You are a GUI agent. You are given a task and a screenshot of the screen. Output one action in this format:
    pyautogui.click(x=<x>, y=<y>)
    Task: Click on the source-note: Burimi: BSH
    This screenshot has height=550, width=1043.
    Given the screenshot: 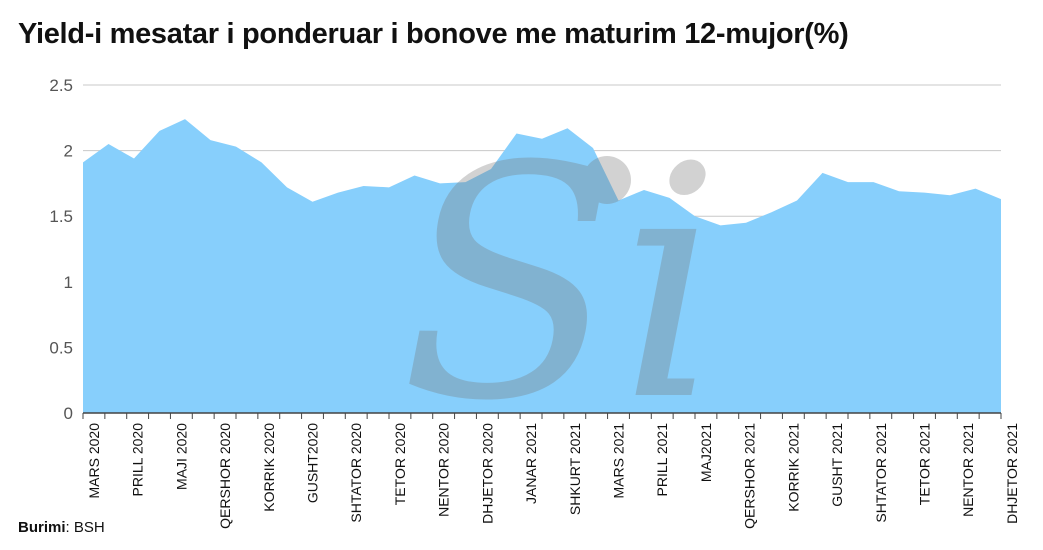 What is the action you would take?
    pyautogui.click(x=61, y=527)
    